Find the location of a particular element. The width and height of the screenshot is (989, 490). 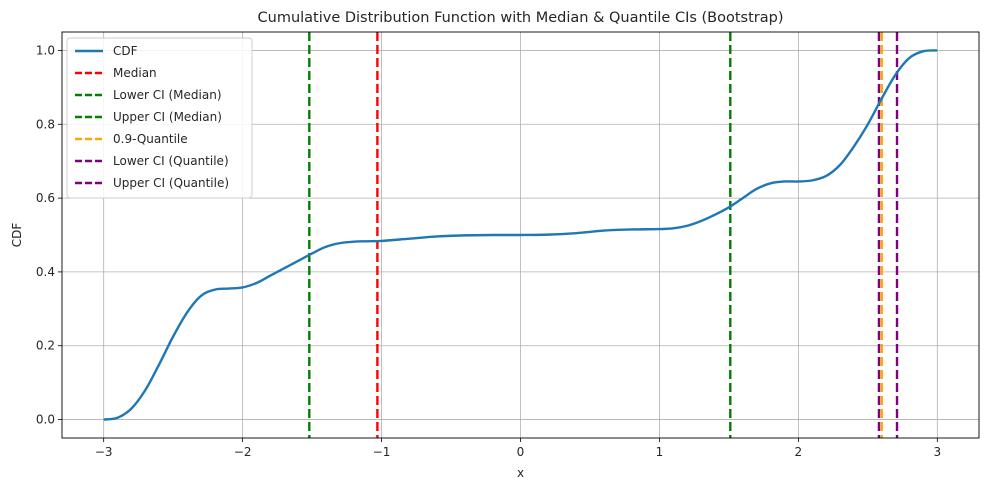

legend-label-0-9-quantile: 0.9-Quantile is located at coordinates (150, 139).